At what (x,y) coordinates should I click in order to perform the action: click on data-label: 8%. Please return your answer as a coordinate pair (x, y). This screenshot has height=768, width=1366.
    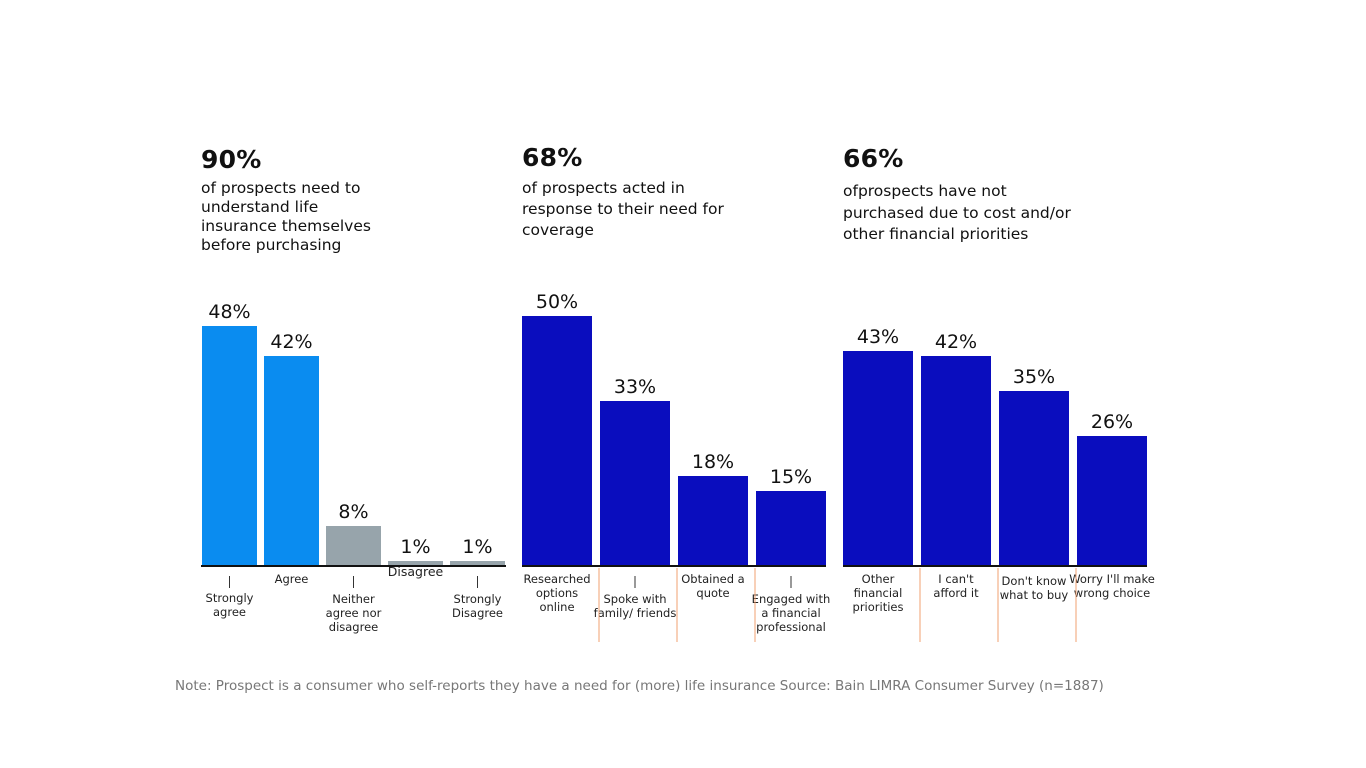
    Looking at the image, I should click on (353, 512).